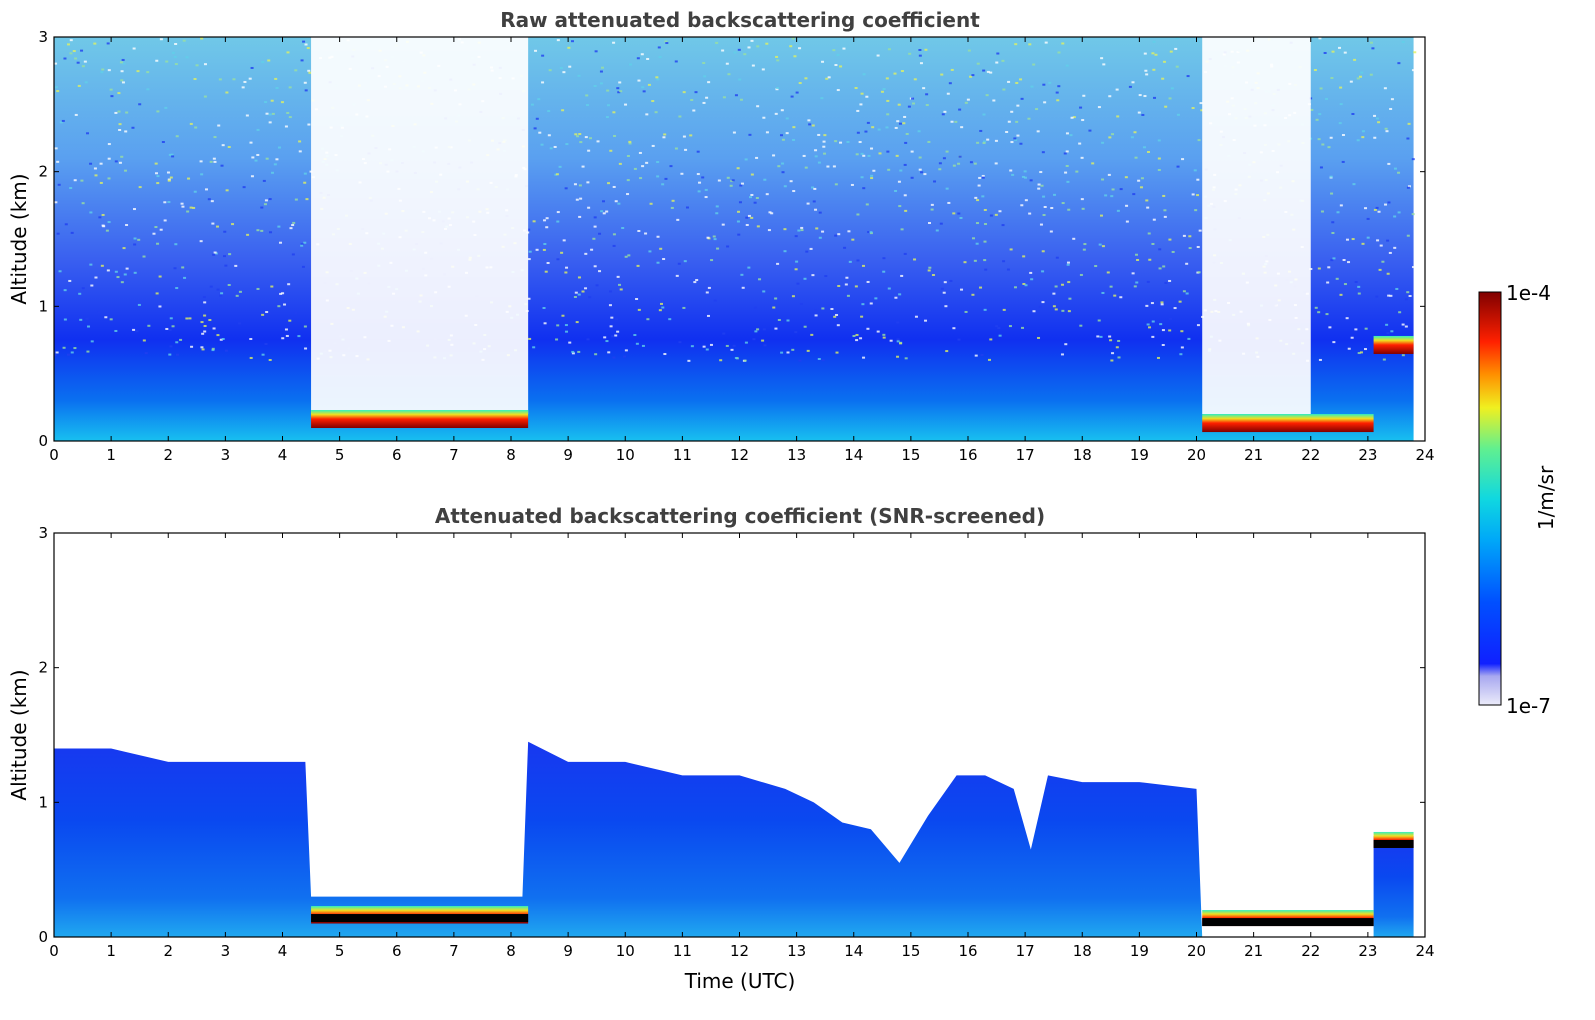 The height and width of the screenshot is (1020, 1595). What do you see at coordinates (1393, 886) in the screenshot?
I see `screened-late-aerosol` at bounding box center [1393, 886].